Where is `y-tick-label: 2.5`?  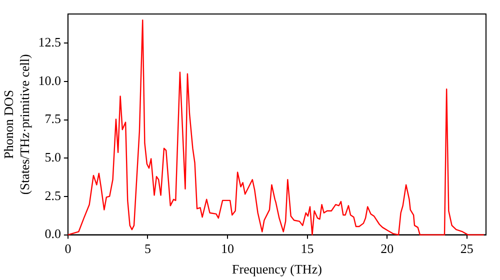
y-tick-label: 2.5 is located at coordinates (52, 195).